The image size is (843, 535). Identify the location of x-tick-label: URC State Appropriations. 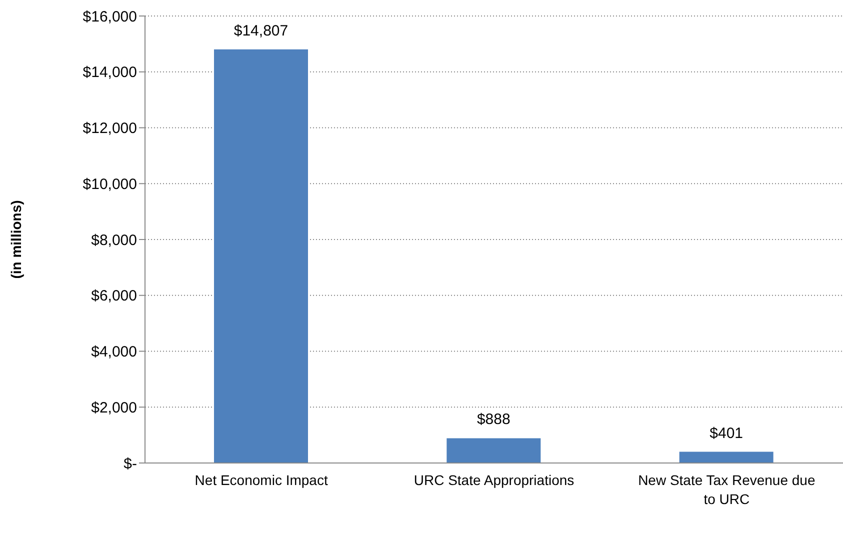
(494, 480).